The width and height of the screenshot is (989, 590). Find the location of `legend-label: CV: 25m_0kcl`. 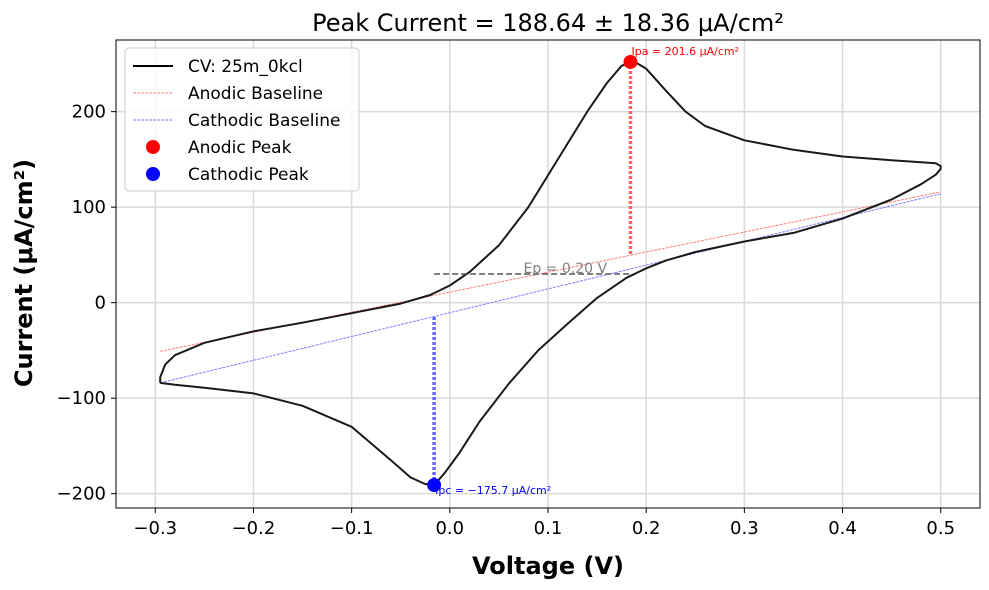

legend-label: CV: 25m_0kcl is located at coordinates (245, 67).